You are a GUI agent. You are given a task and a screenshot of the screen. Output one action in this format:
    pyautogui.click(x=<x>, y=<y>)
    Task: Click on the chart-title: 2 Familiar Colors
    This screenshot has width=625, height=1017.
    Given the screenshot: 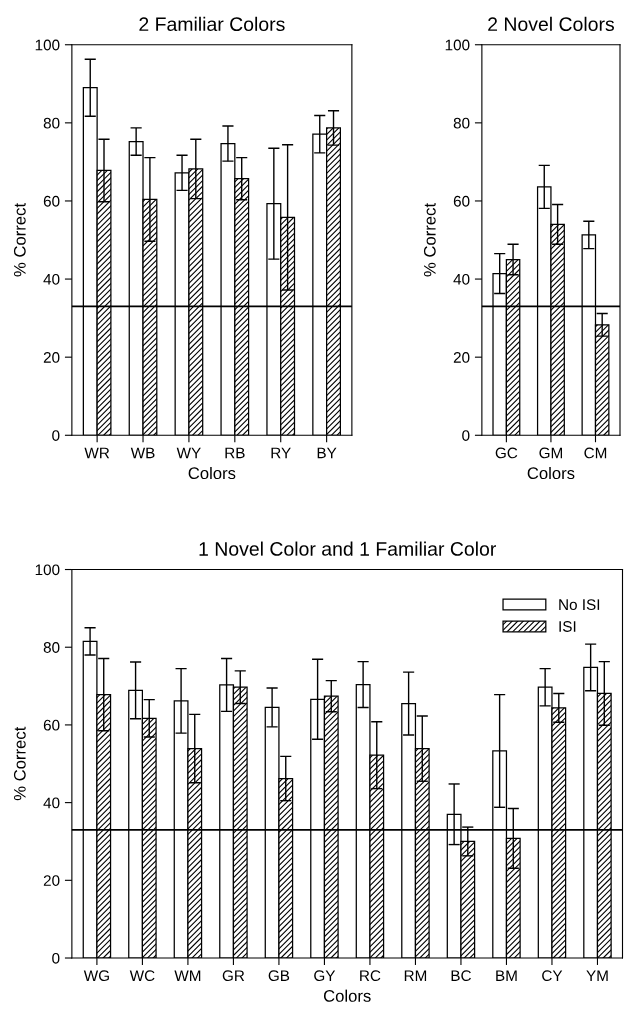 What is the action you would take?
    pyautogui.click(x=212, y=24)
    